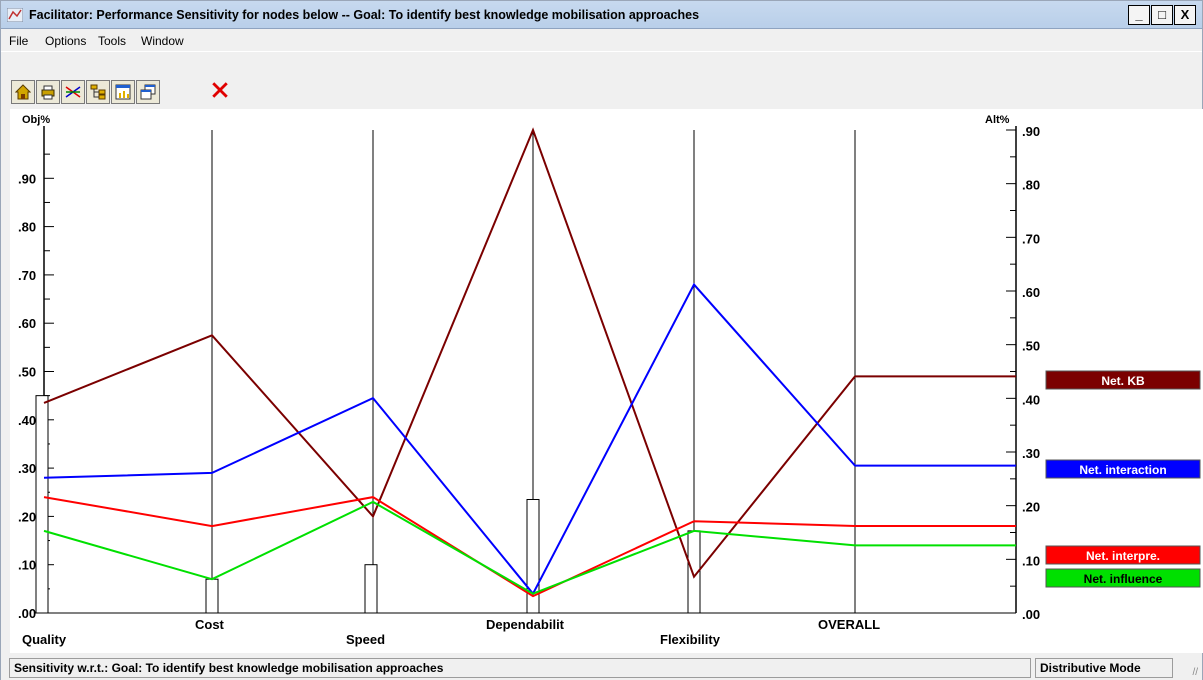 The height and width of the screenshot is (680, 1203). What do you see at coordinates (15, 15) in the screenshot?
I see `app-icon` at bounding box center [15, 15].